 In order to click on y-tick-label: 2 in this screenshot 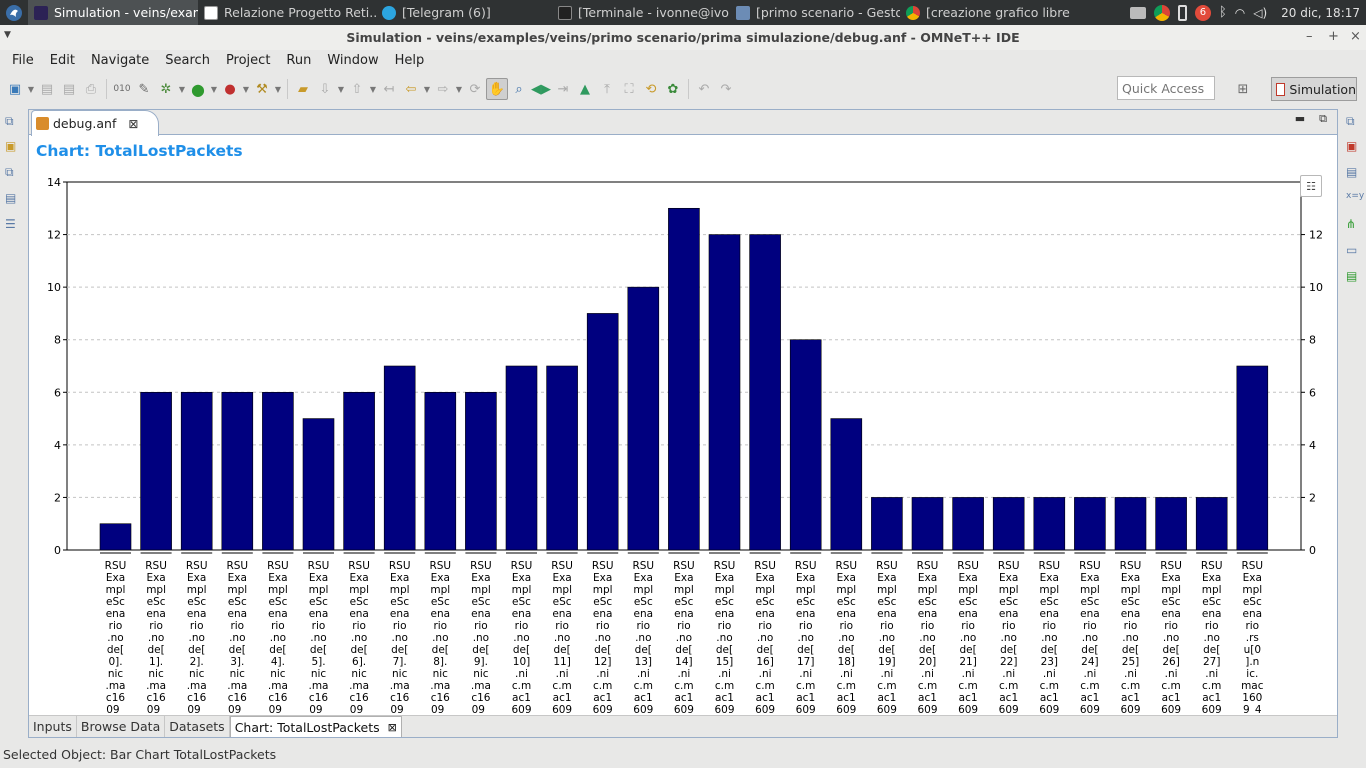, I will do `click(57, 497)`.